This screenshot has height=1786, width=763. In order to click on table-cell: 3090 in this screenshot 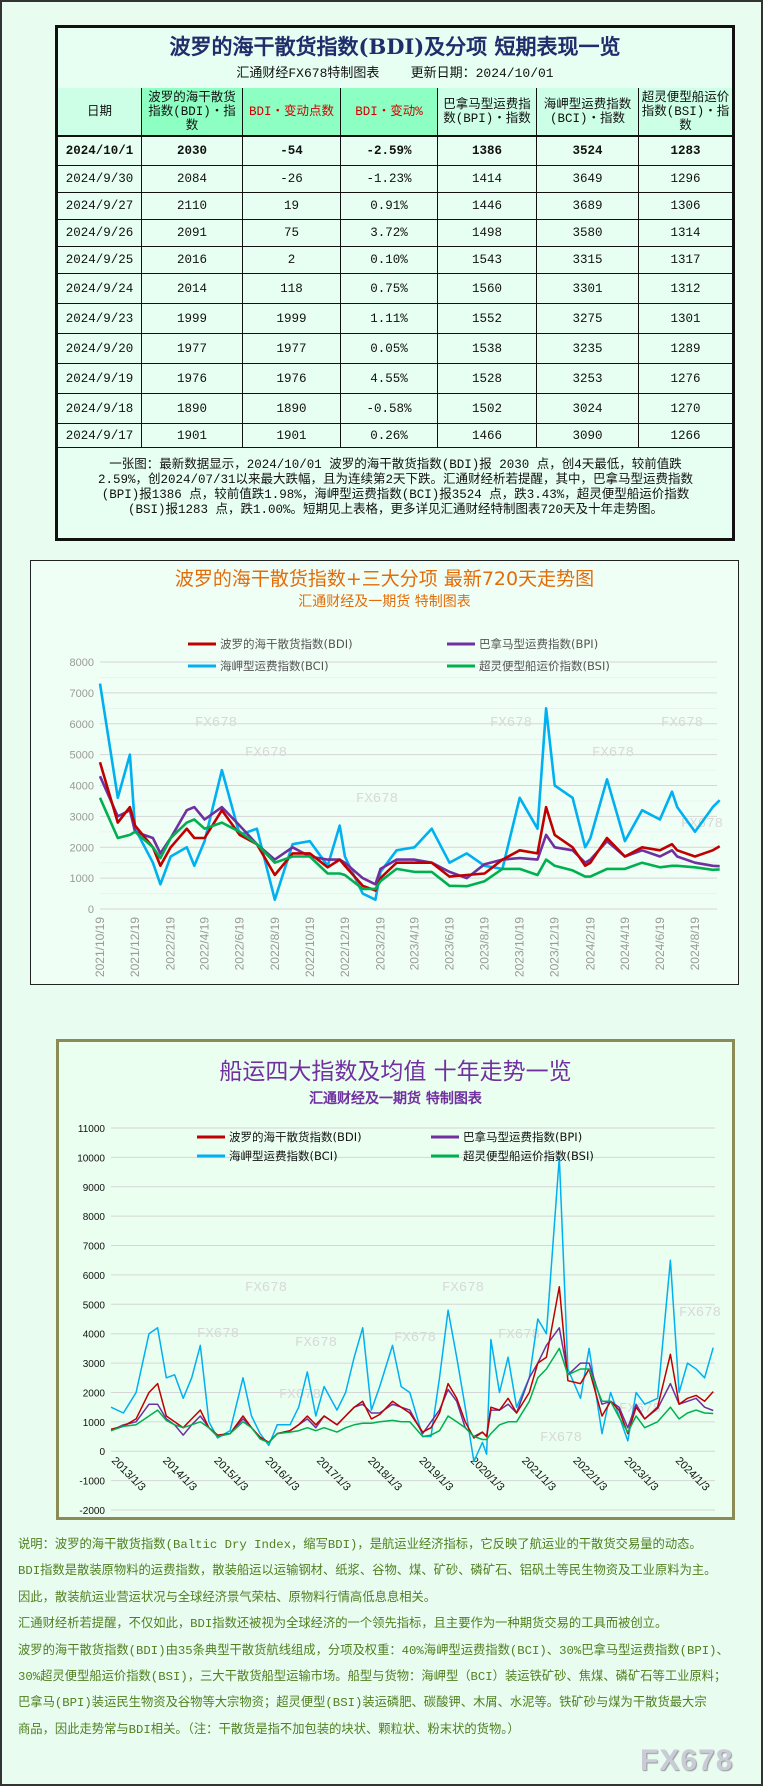, I will do `click(588, 436)`.